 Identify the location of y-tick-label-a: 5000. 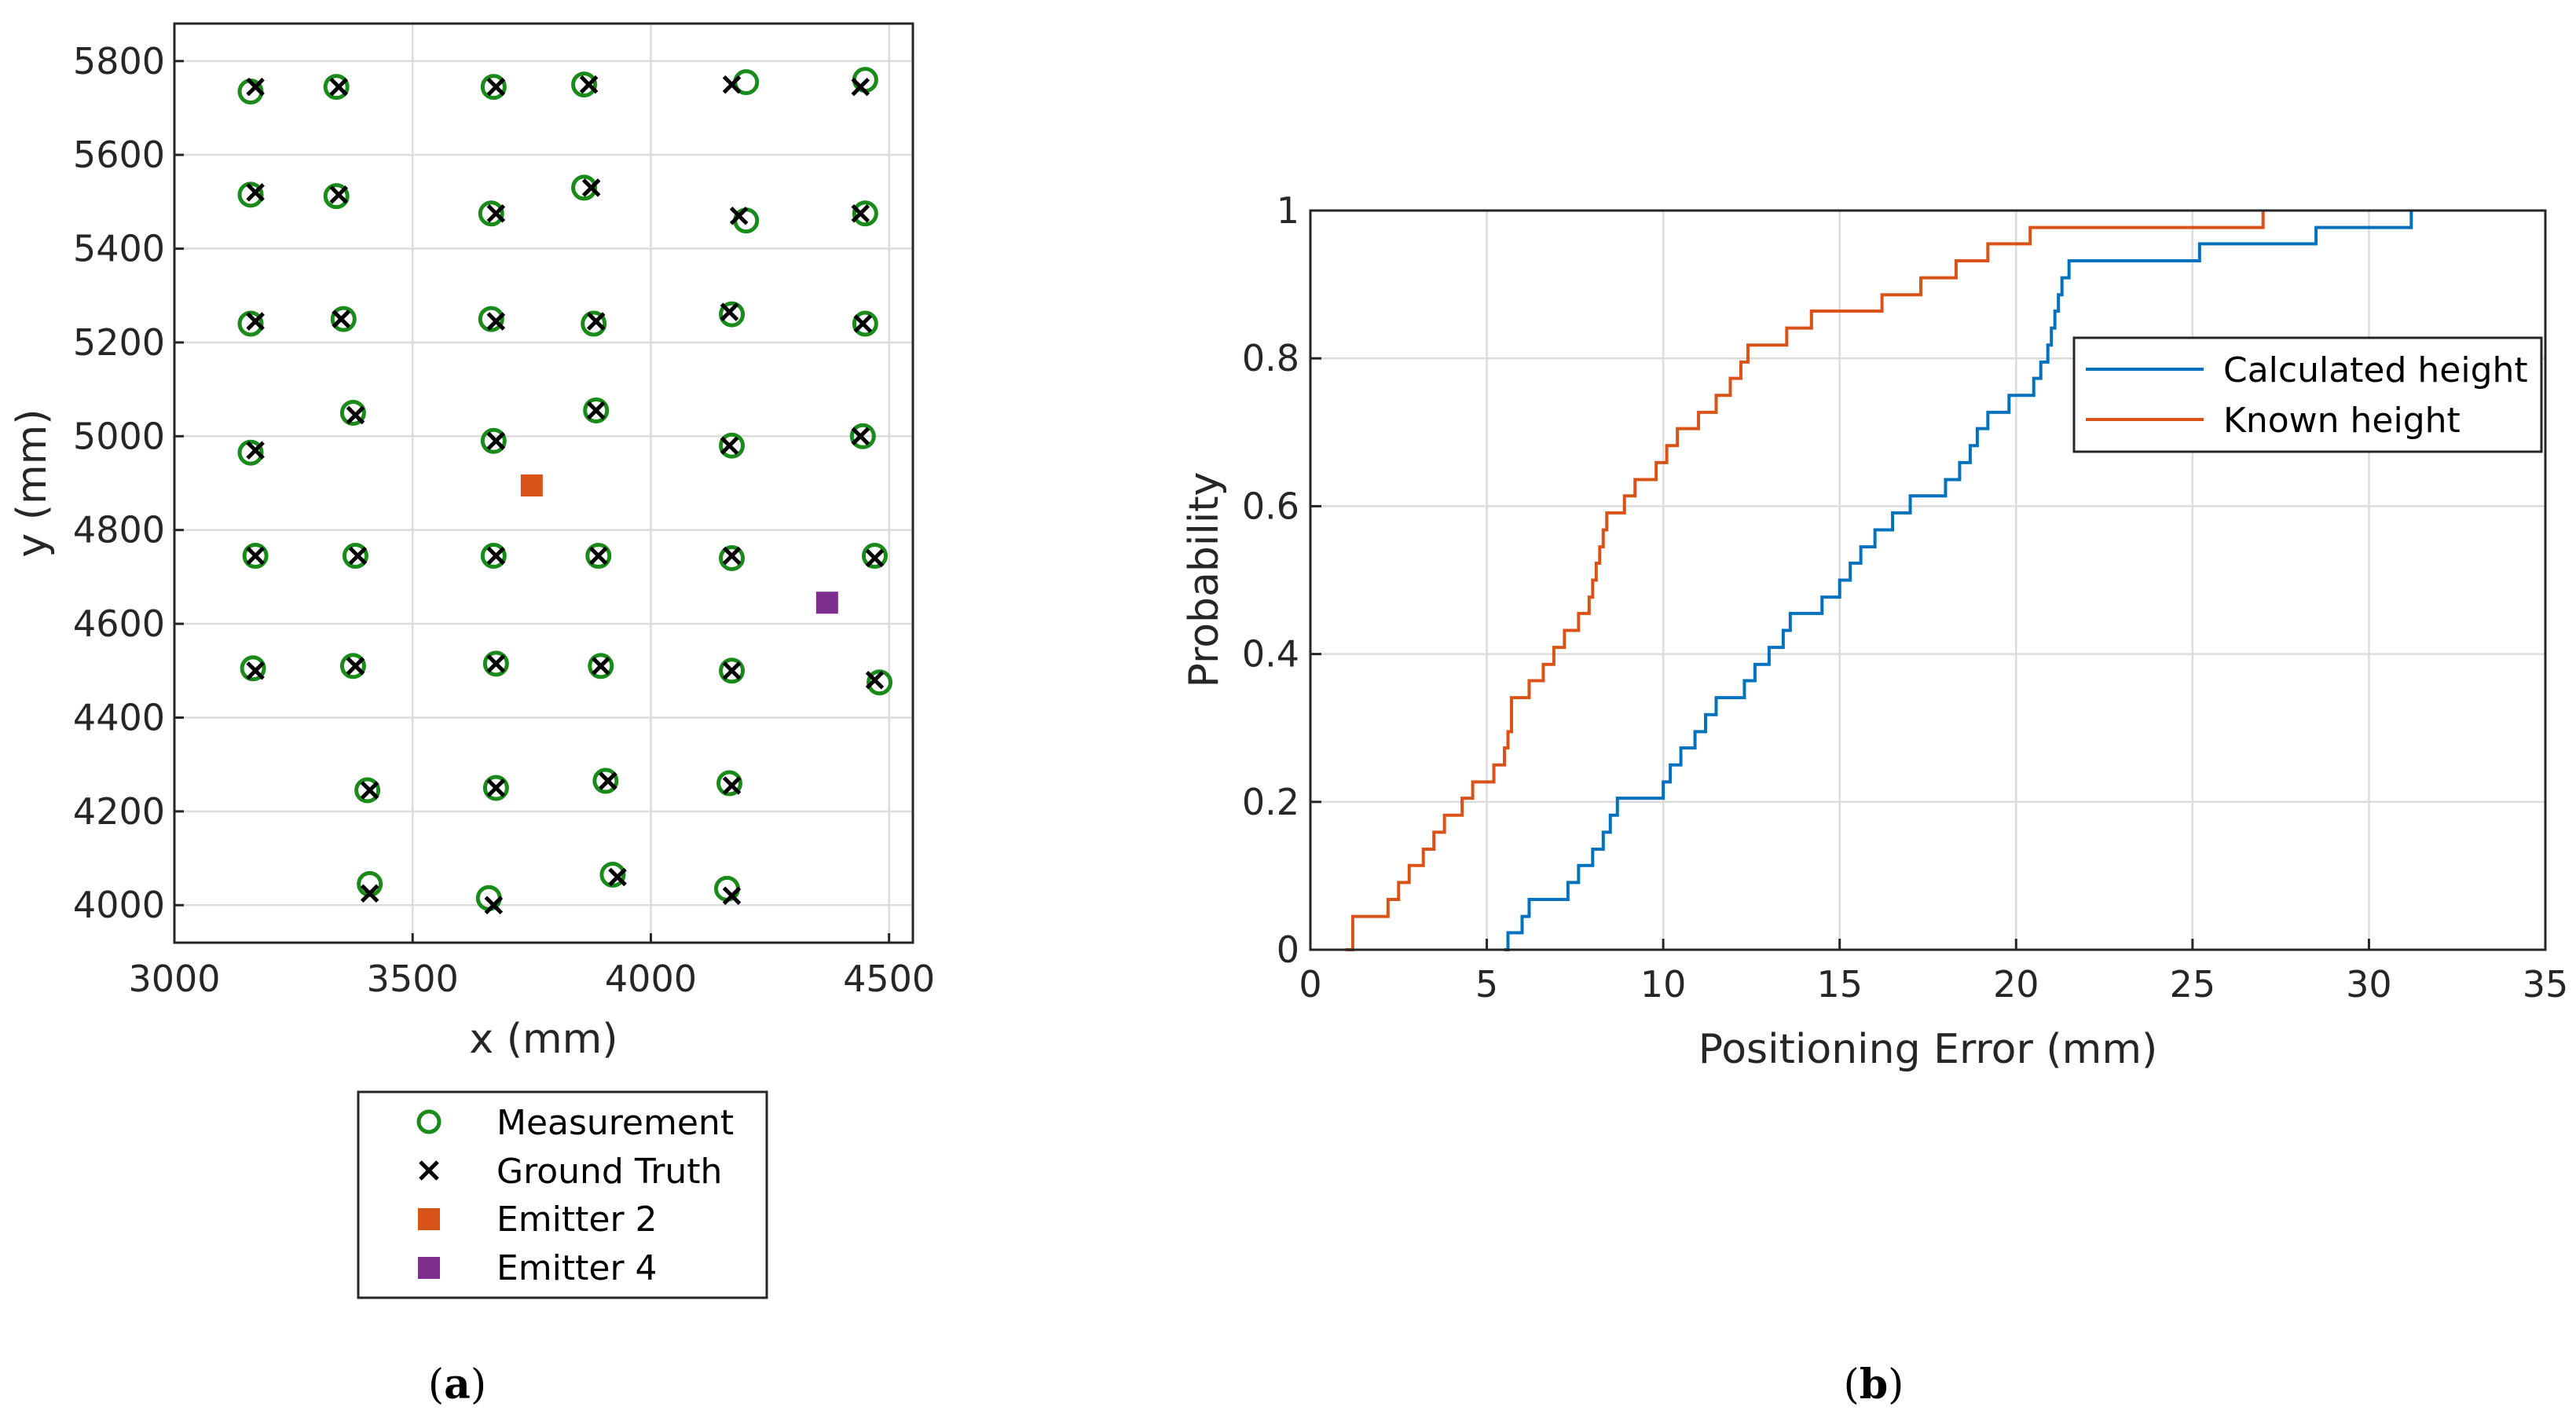
(119, 436).